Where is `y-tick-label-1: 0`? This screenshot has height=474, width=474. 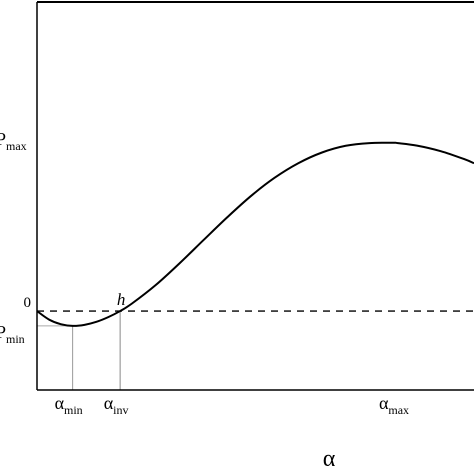
y-tick-label-1: 0 is located at coordinates (28, 303).